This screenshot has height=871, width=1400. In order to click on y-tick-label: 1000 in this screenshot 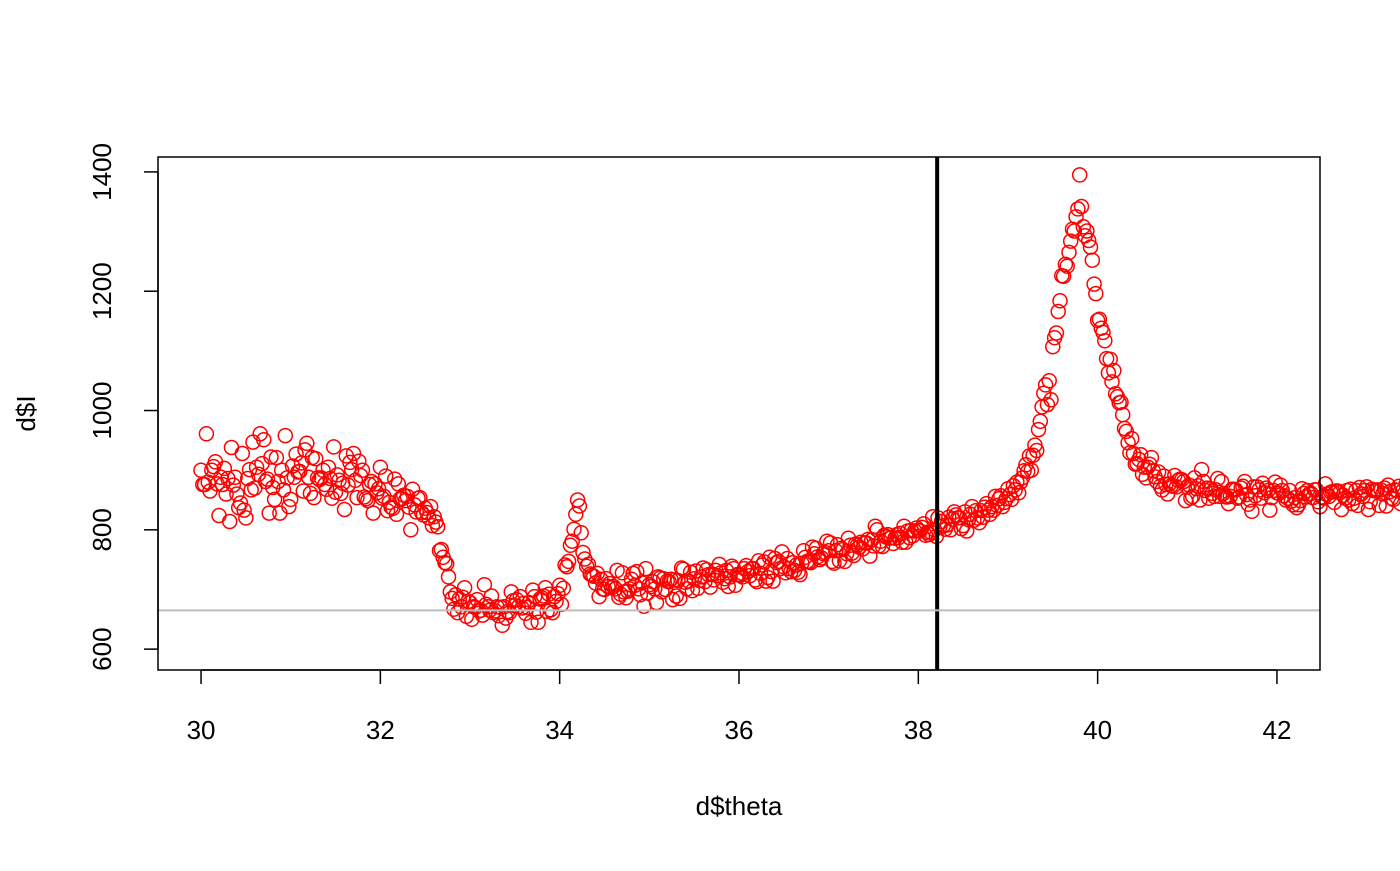, I will do `click(102, 411)`.